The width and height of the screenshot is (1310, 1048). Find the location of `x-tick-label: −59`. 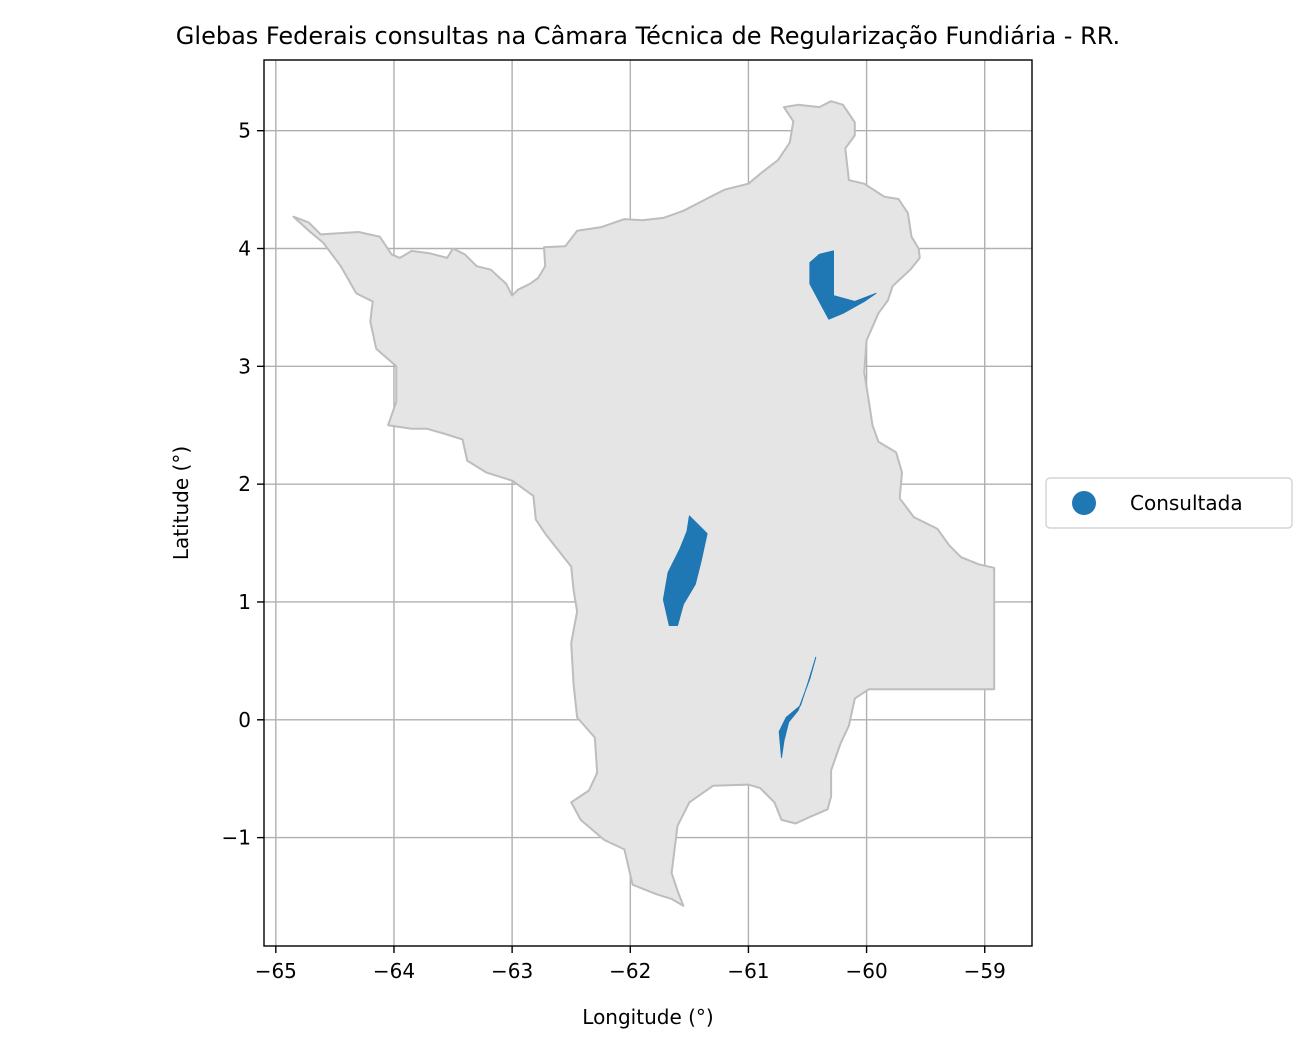

x-tick-label: −59 is located at coordinates (985, 971).